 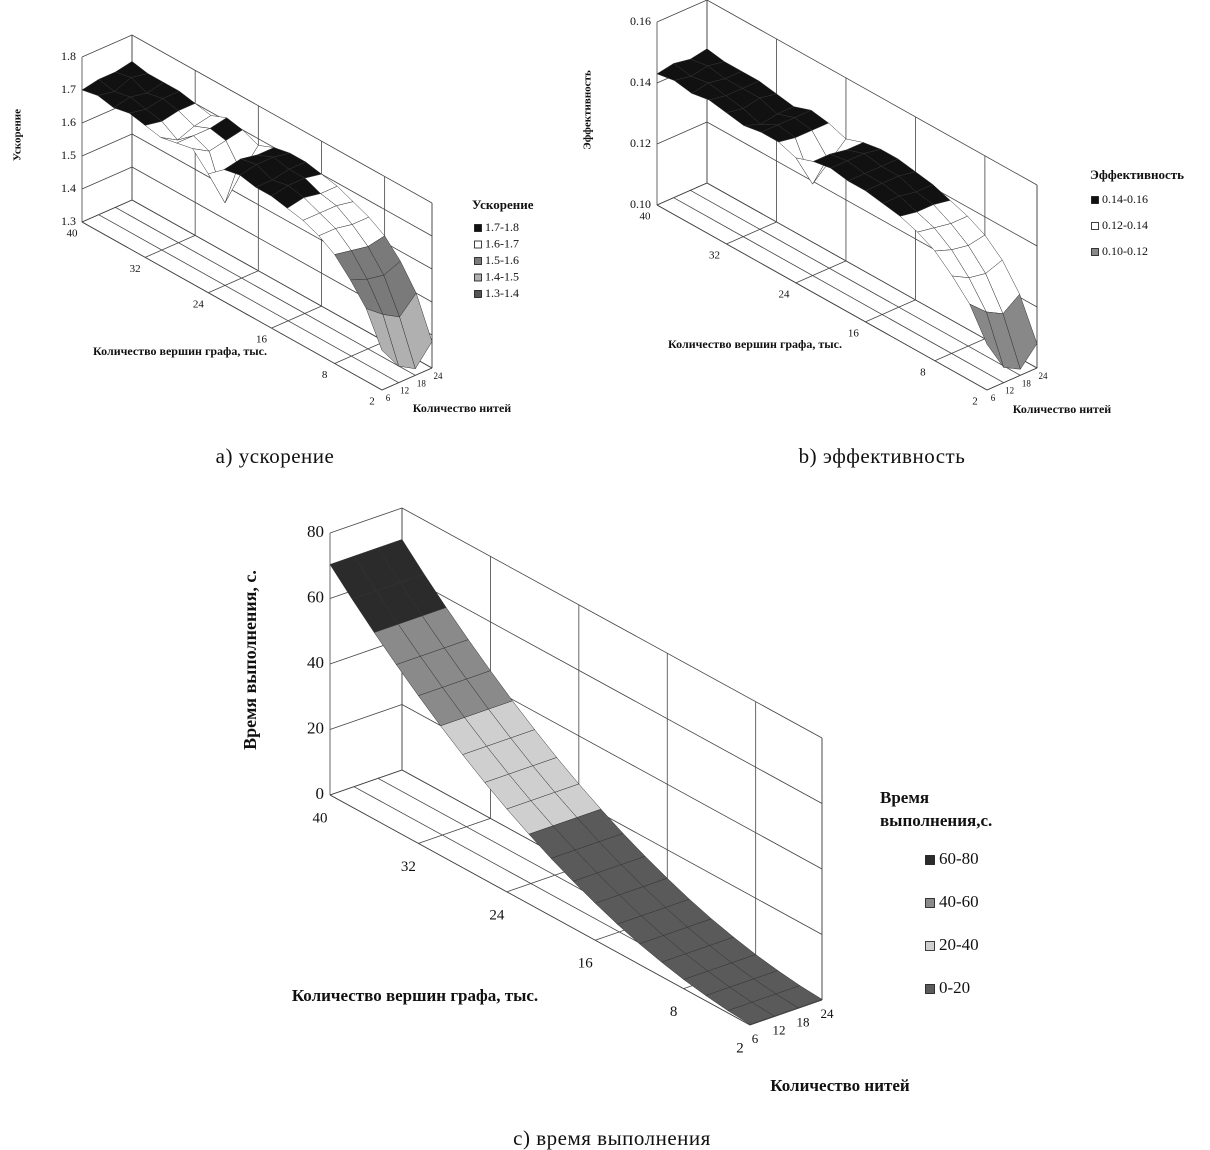 What do you see at coordinates (640, 82) in the screenshot?
I see `z-tick-label: 0.14` at bounding box center [640, 82].